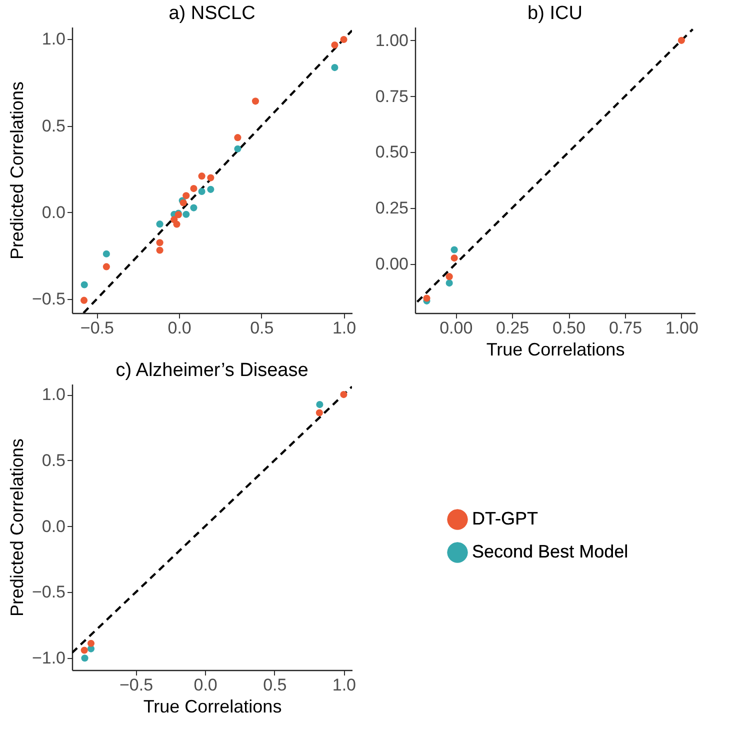 This screenshot has width=732, height=755. I want to click on y-tick-label: −1.0, so click(49, 658).